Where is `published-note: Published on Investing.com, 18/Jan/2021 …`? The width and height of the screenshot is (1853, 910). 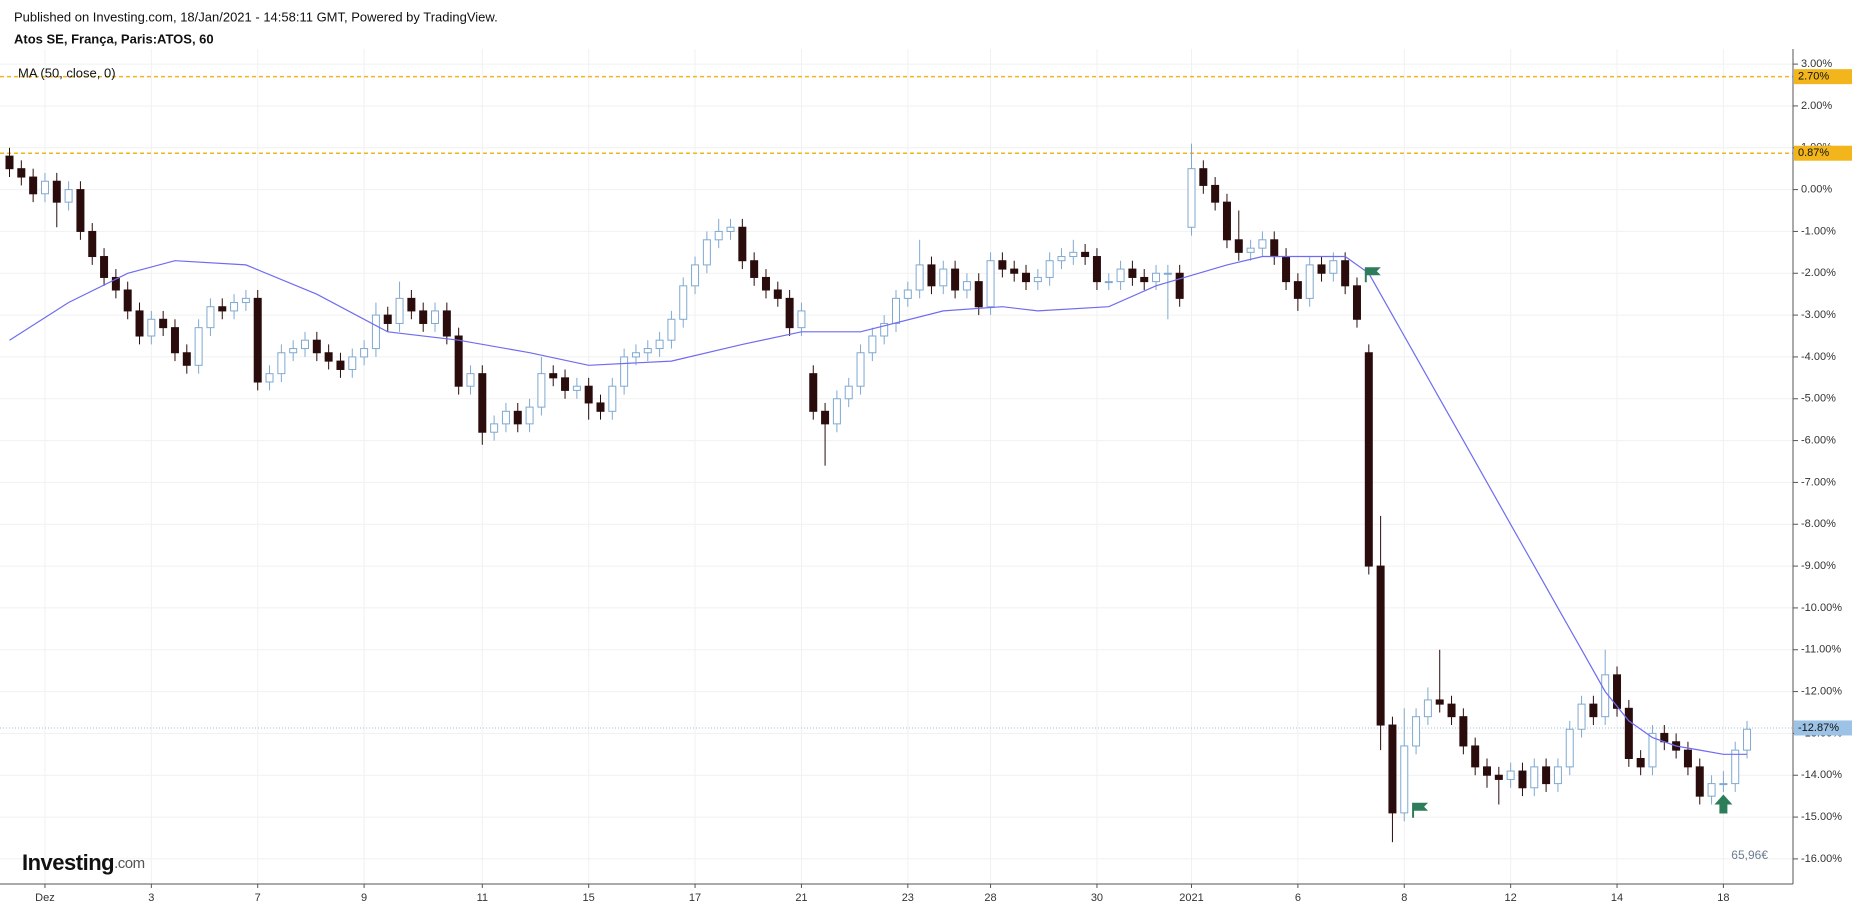
published-note: Published on Investing.com, 18/Jan/2021 … is located at coordinates (256, 16).